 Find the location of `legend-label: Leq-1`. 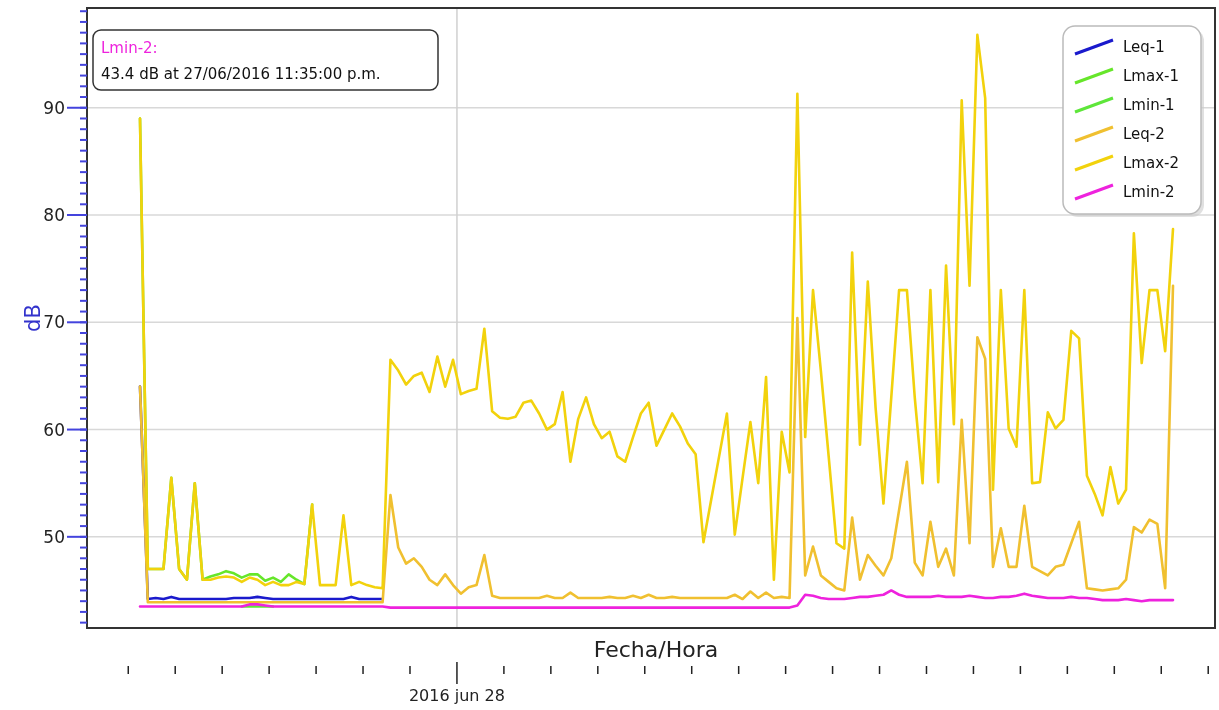

legend-label: Leq-1 is located at coordinates (1144, 47).